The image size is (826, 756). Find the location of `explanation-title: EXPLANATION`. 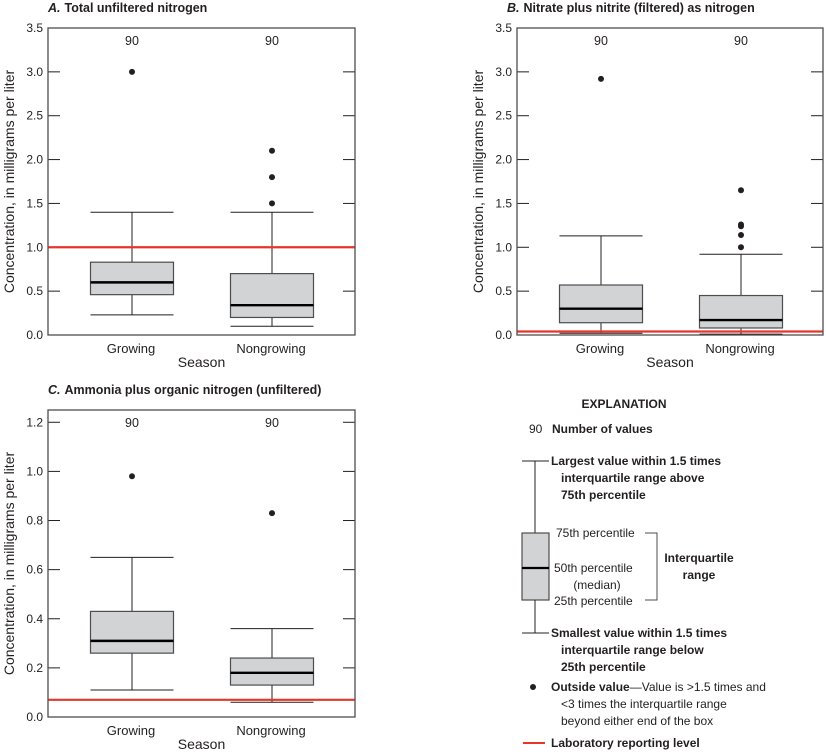

explanation-title: EXPLANATION is located at coordinates (623, 404).